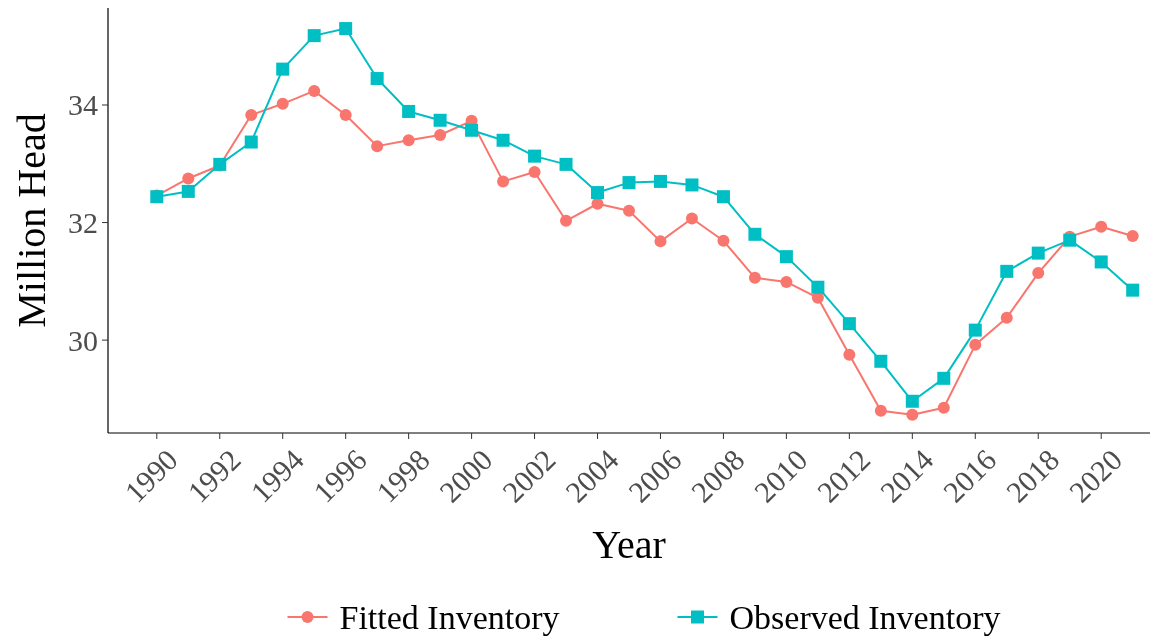  Describe the element at coordinates (865, 617) in the screenshot. I see `legend-label: Observed Inventory` at that location.